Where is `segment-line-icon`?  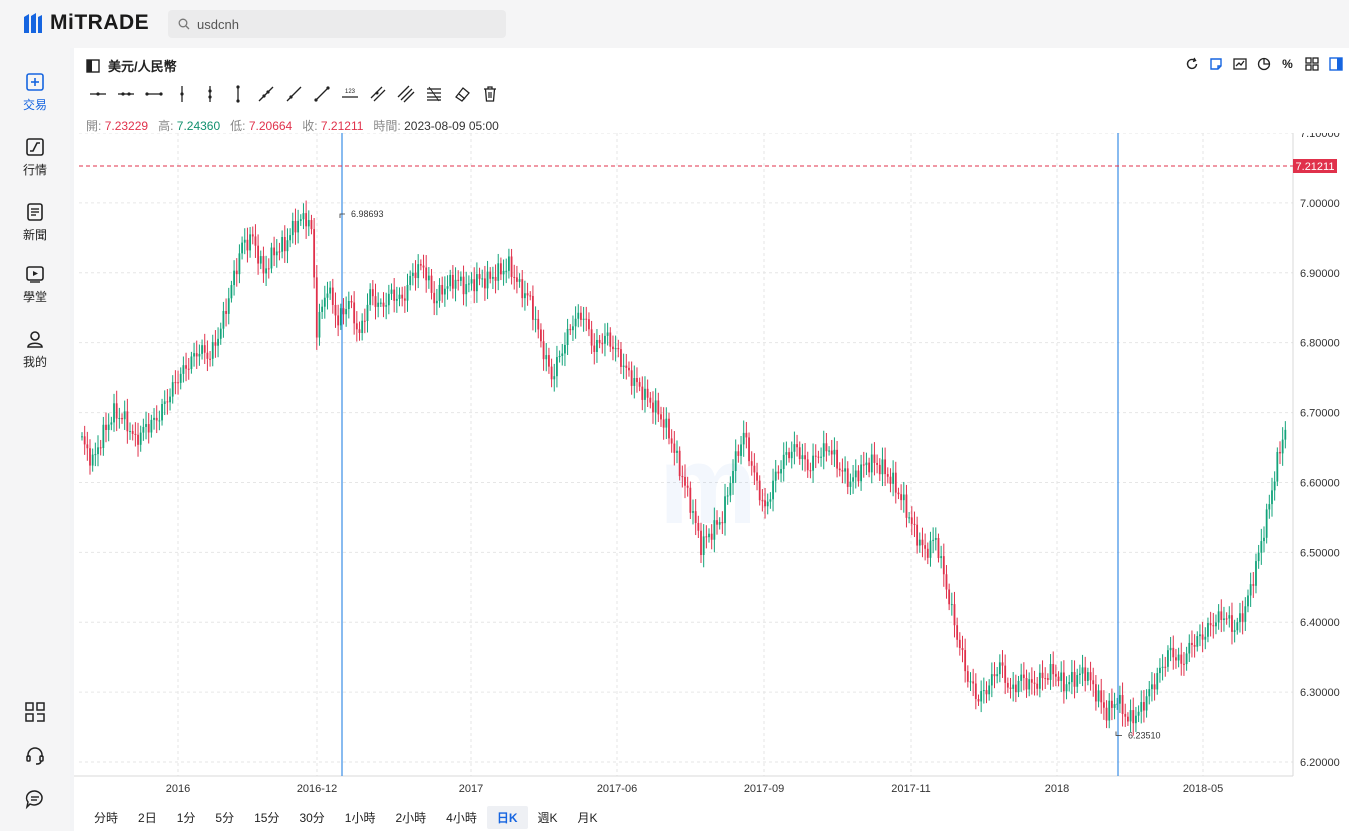 segment-line-icon is located at coordinates (322, 94).